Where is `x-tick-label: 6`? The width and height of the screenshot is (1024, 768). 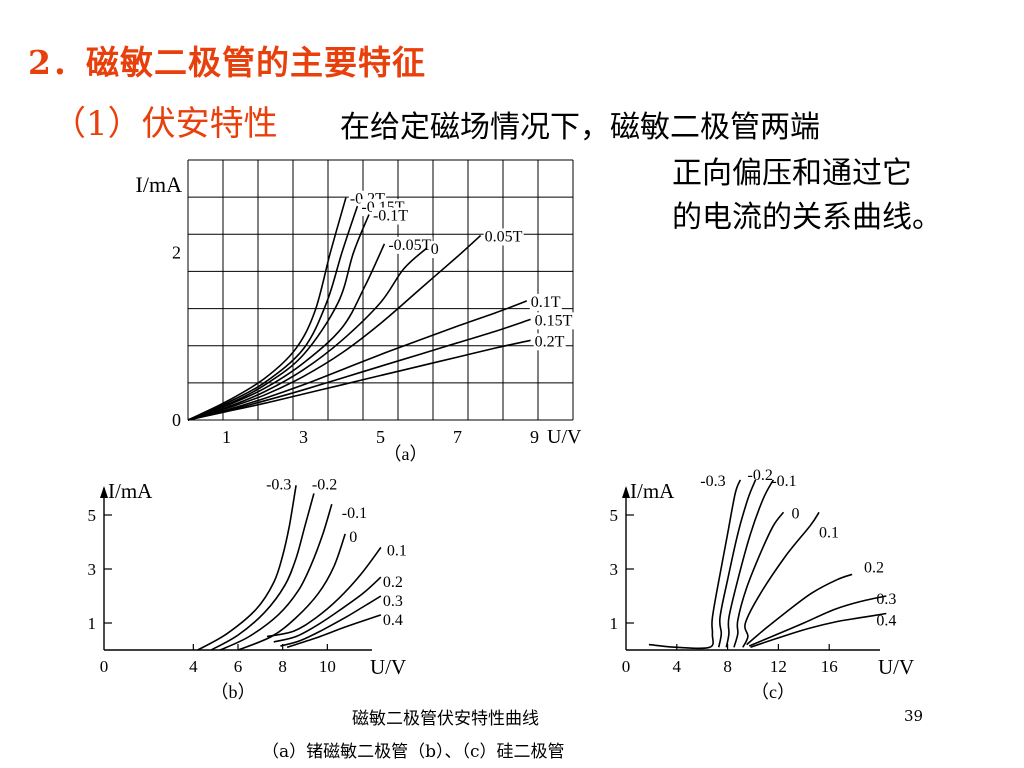
x-tick-label: 6 is located at coordinates (238, 666).